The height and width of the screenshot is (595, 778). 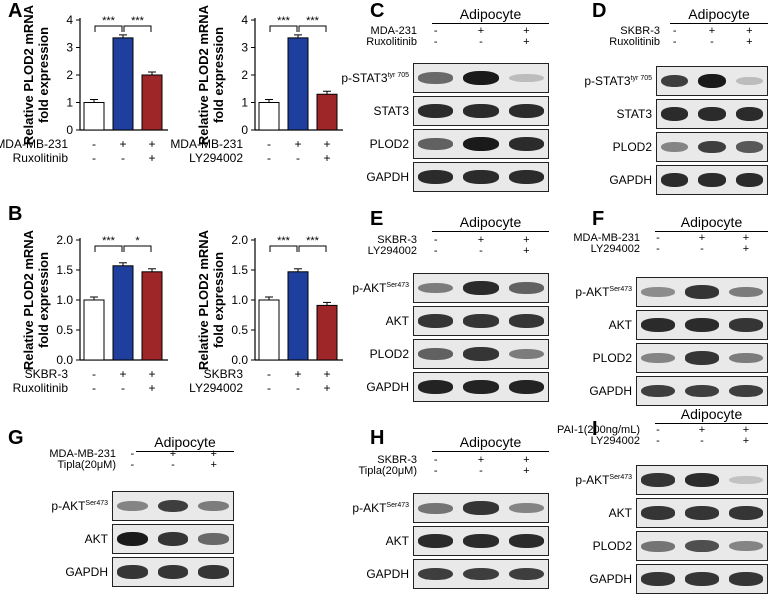 What do you see at coordinates (15, 11) in the screenshot?
I see `panel-label-a: A` at bounding box center [15, 11].